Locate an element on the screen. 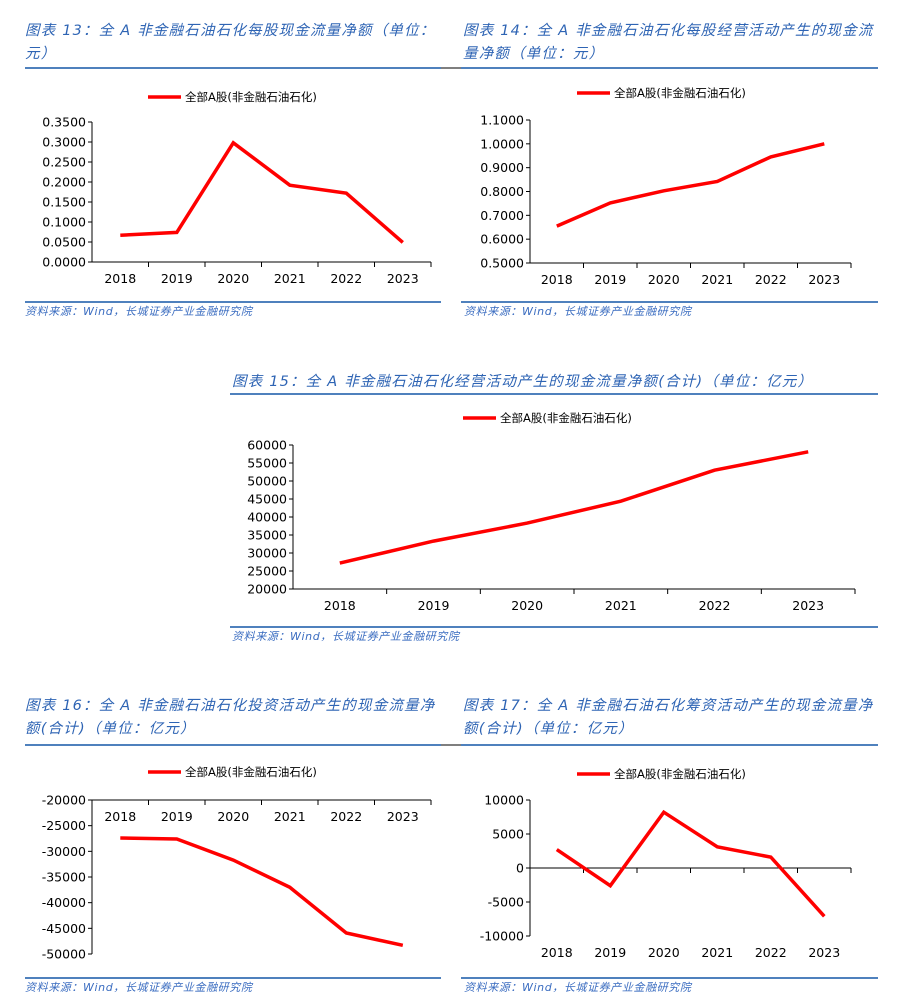  fig16-source-rule is located at coordinates (233, 978).